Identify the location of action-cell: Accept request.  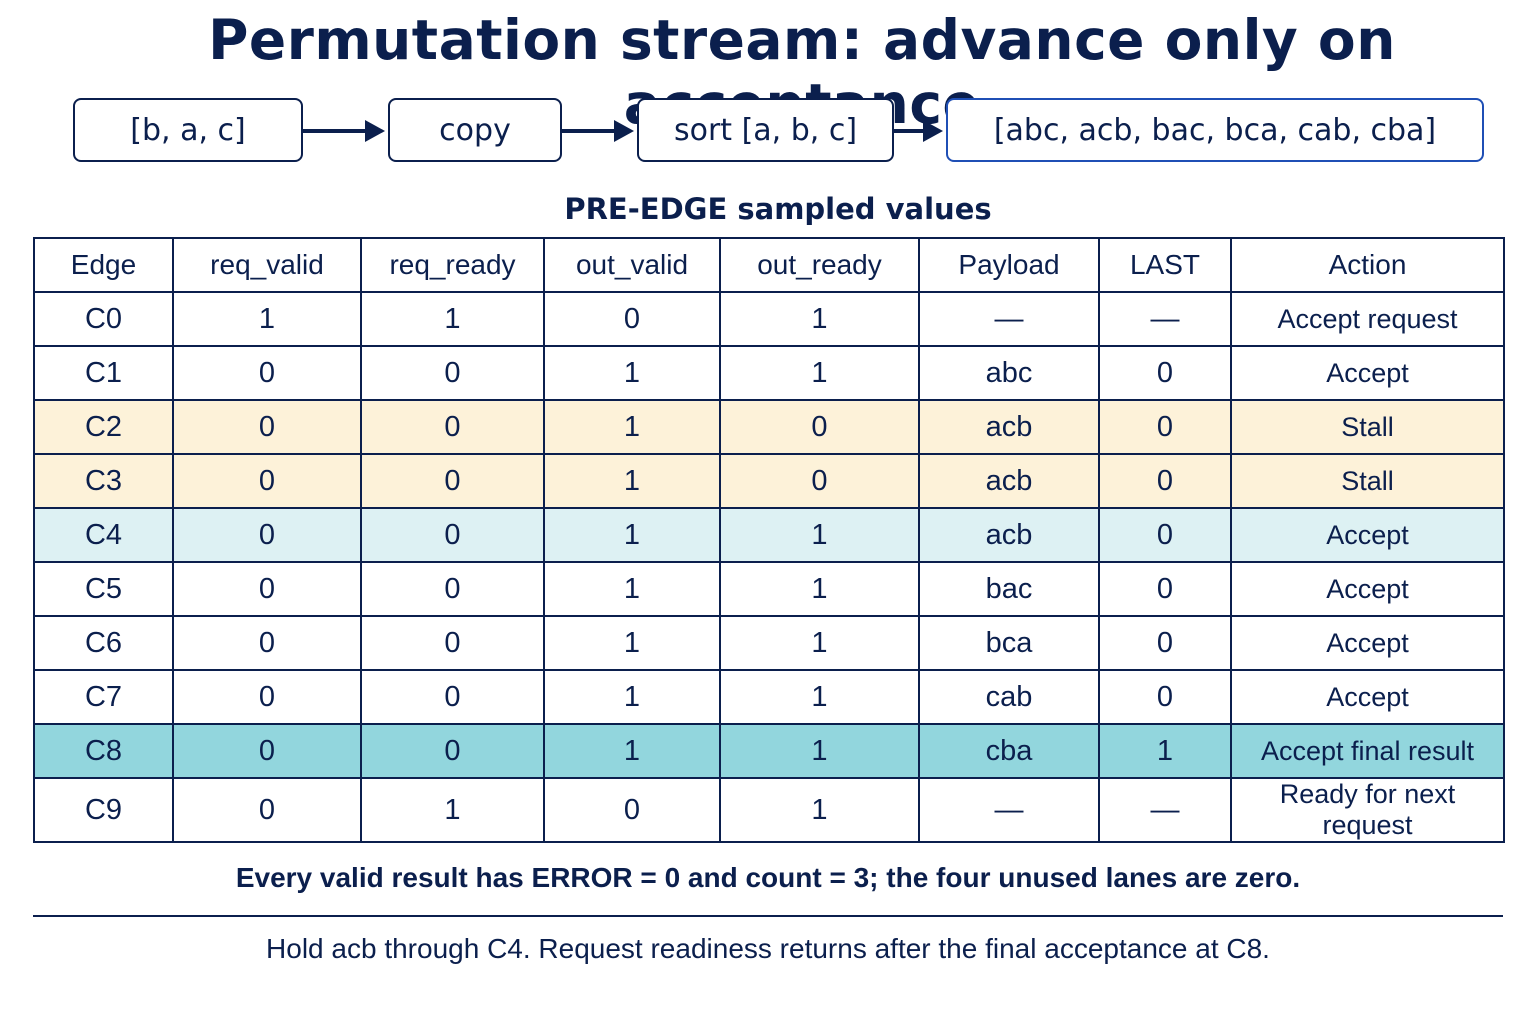
(1367, 319).